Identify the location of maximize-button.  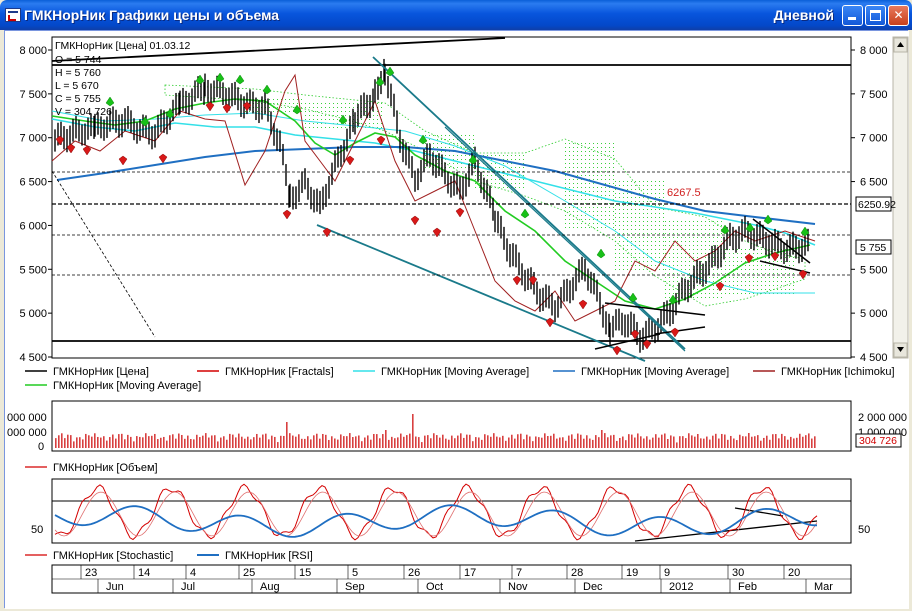
(875, 15).